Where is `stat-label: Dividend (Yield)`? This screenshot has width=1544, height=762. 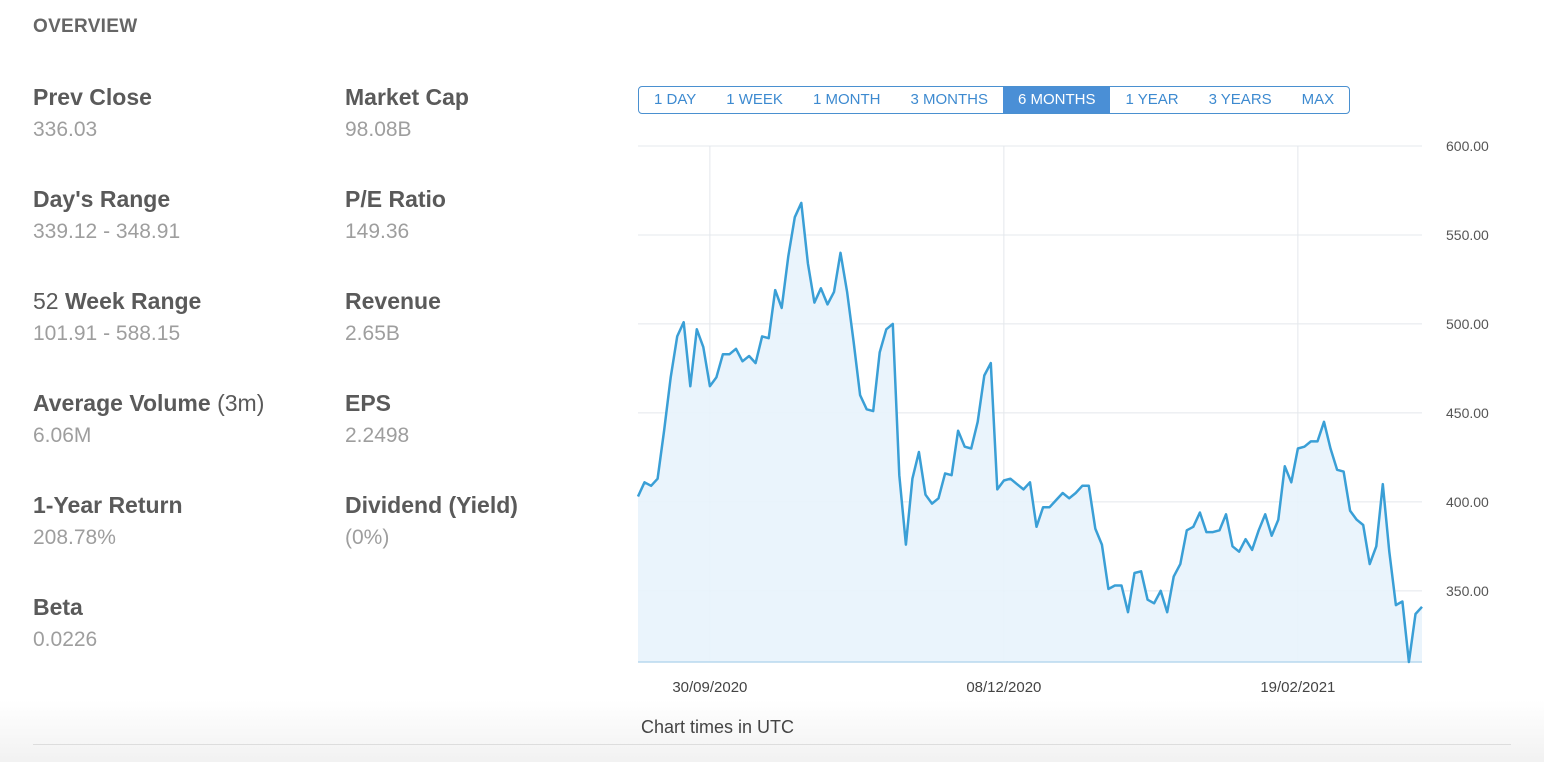
stat-label: Dividend (Yield) is located at coordinates (431, 505).